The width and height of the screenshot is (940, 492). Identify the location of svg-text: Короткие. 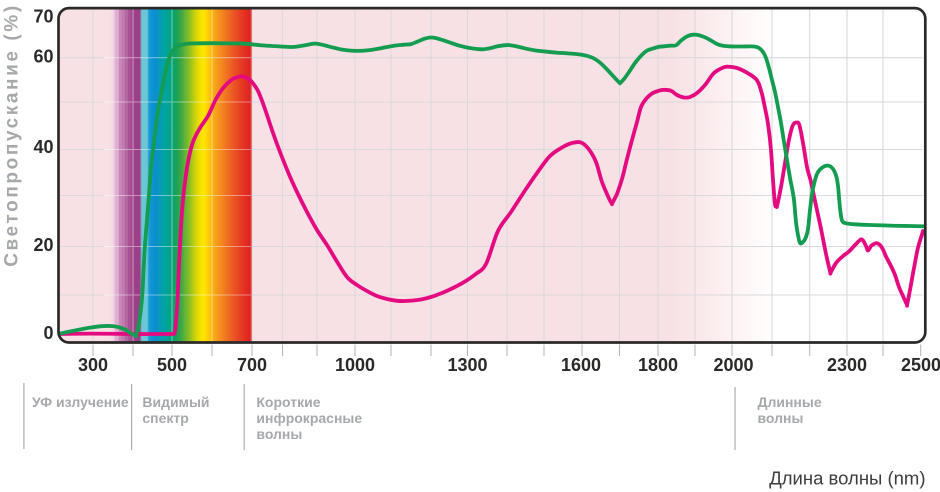
(288, 402).